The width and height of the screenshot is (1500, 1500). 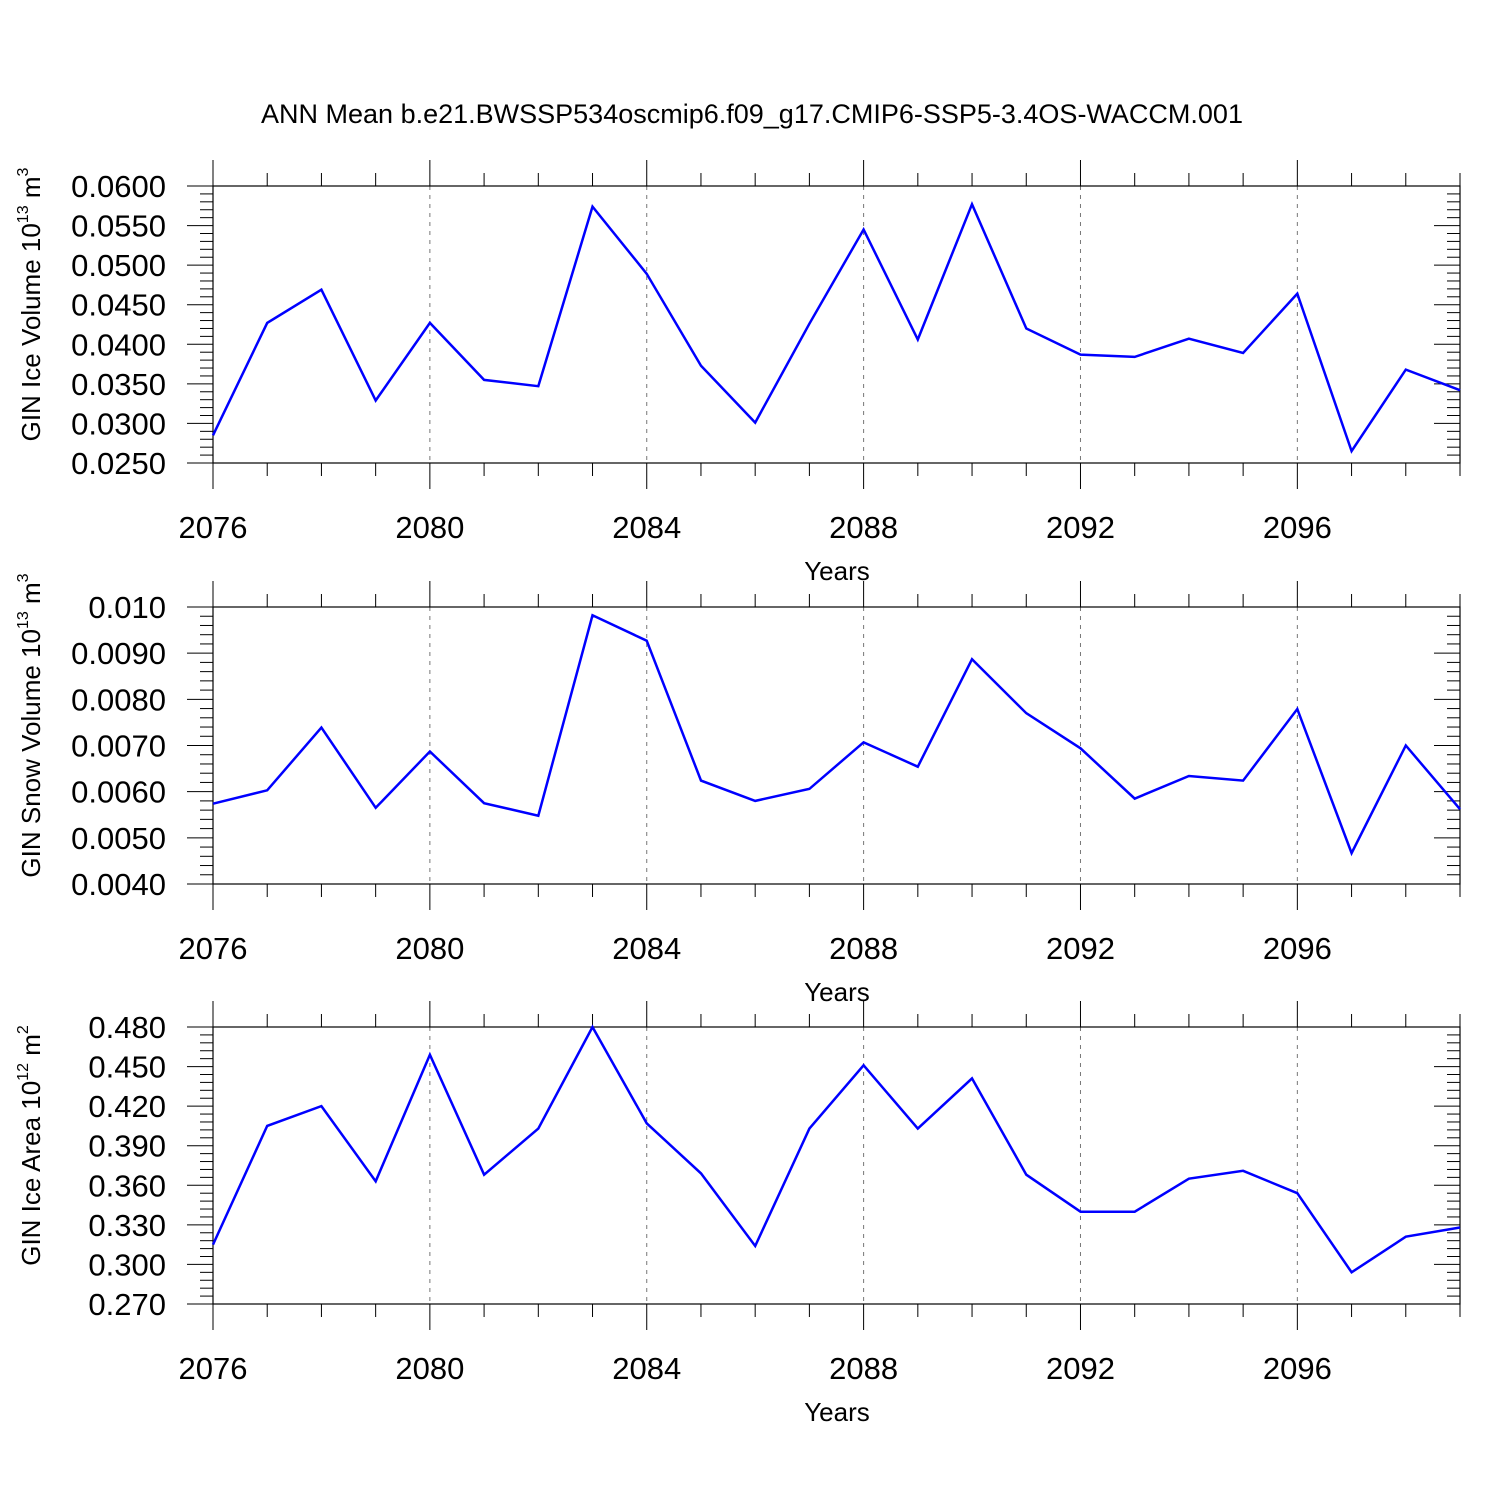 What do you see at coordinates (118, 384) in the screenshot?
I see `y-tick-label: 0.0350` at bounding box center [118, 384].